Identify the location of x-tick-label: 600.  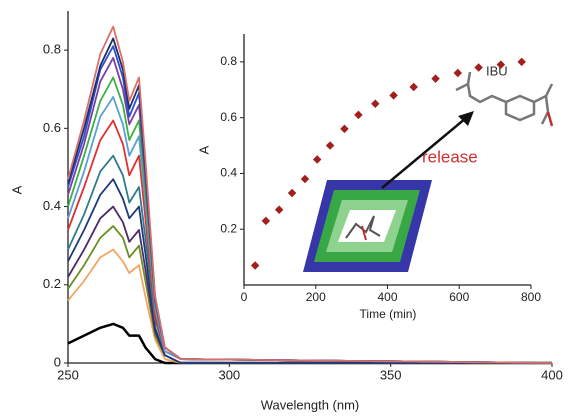
(459, 297).